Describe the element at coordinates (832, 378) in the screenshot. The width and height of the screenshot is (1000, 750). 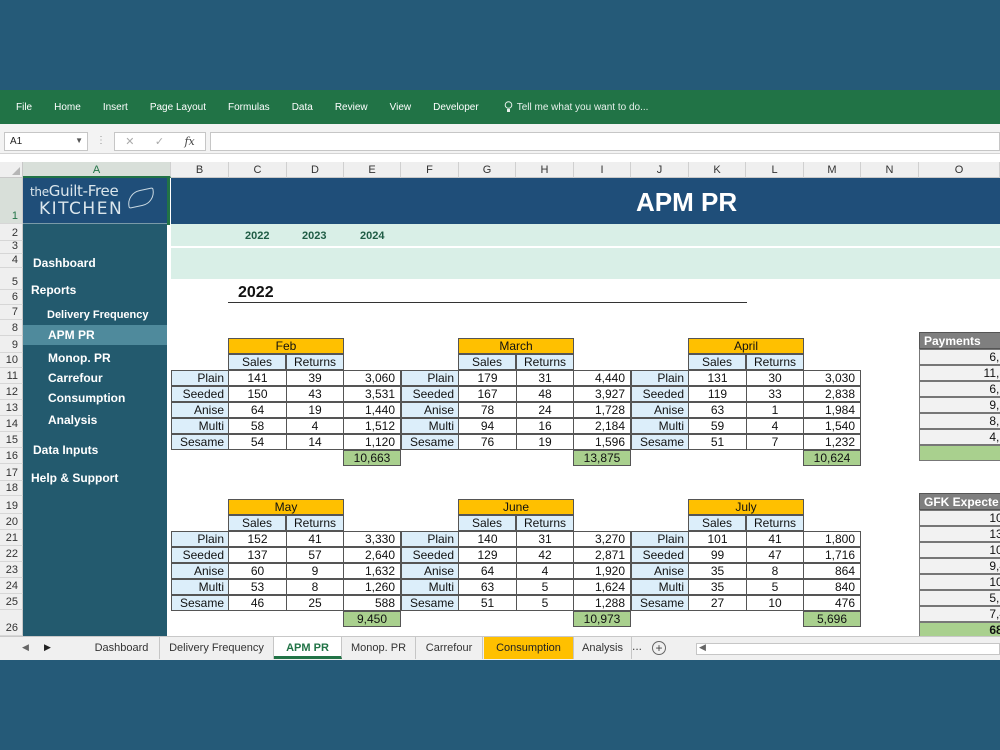
I see `line-total-cell: 3,030` at that location.